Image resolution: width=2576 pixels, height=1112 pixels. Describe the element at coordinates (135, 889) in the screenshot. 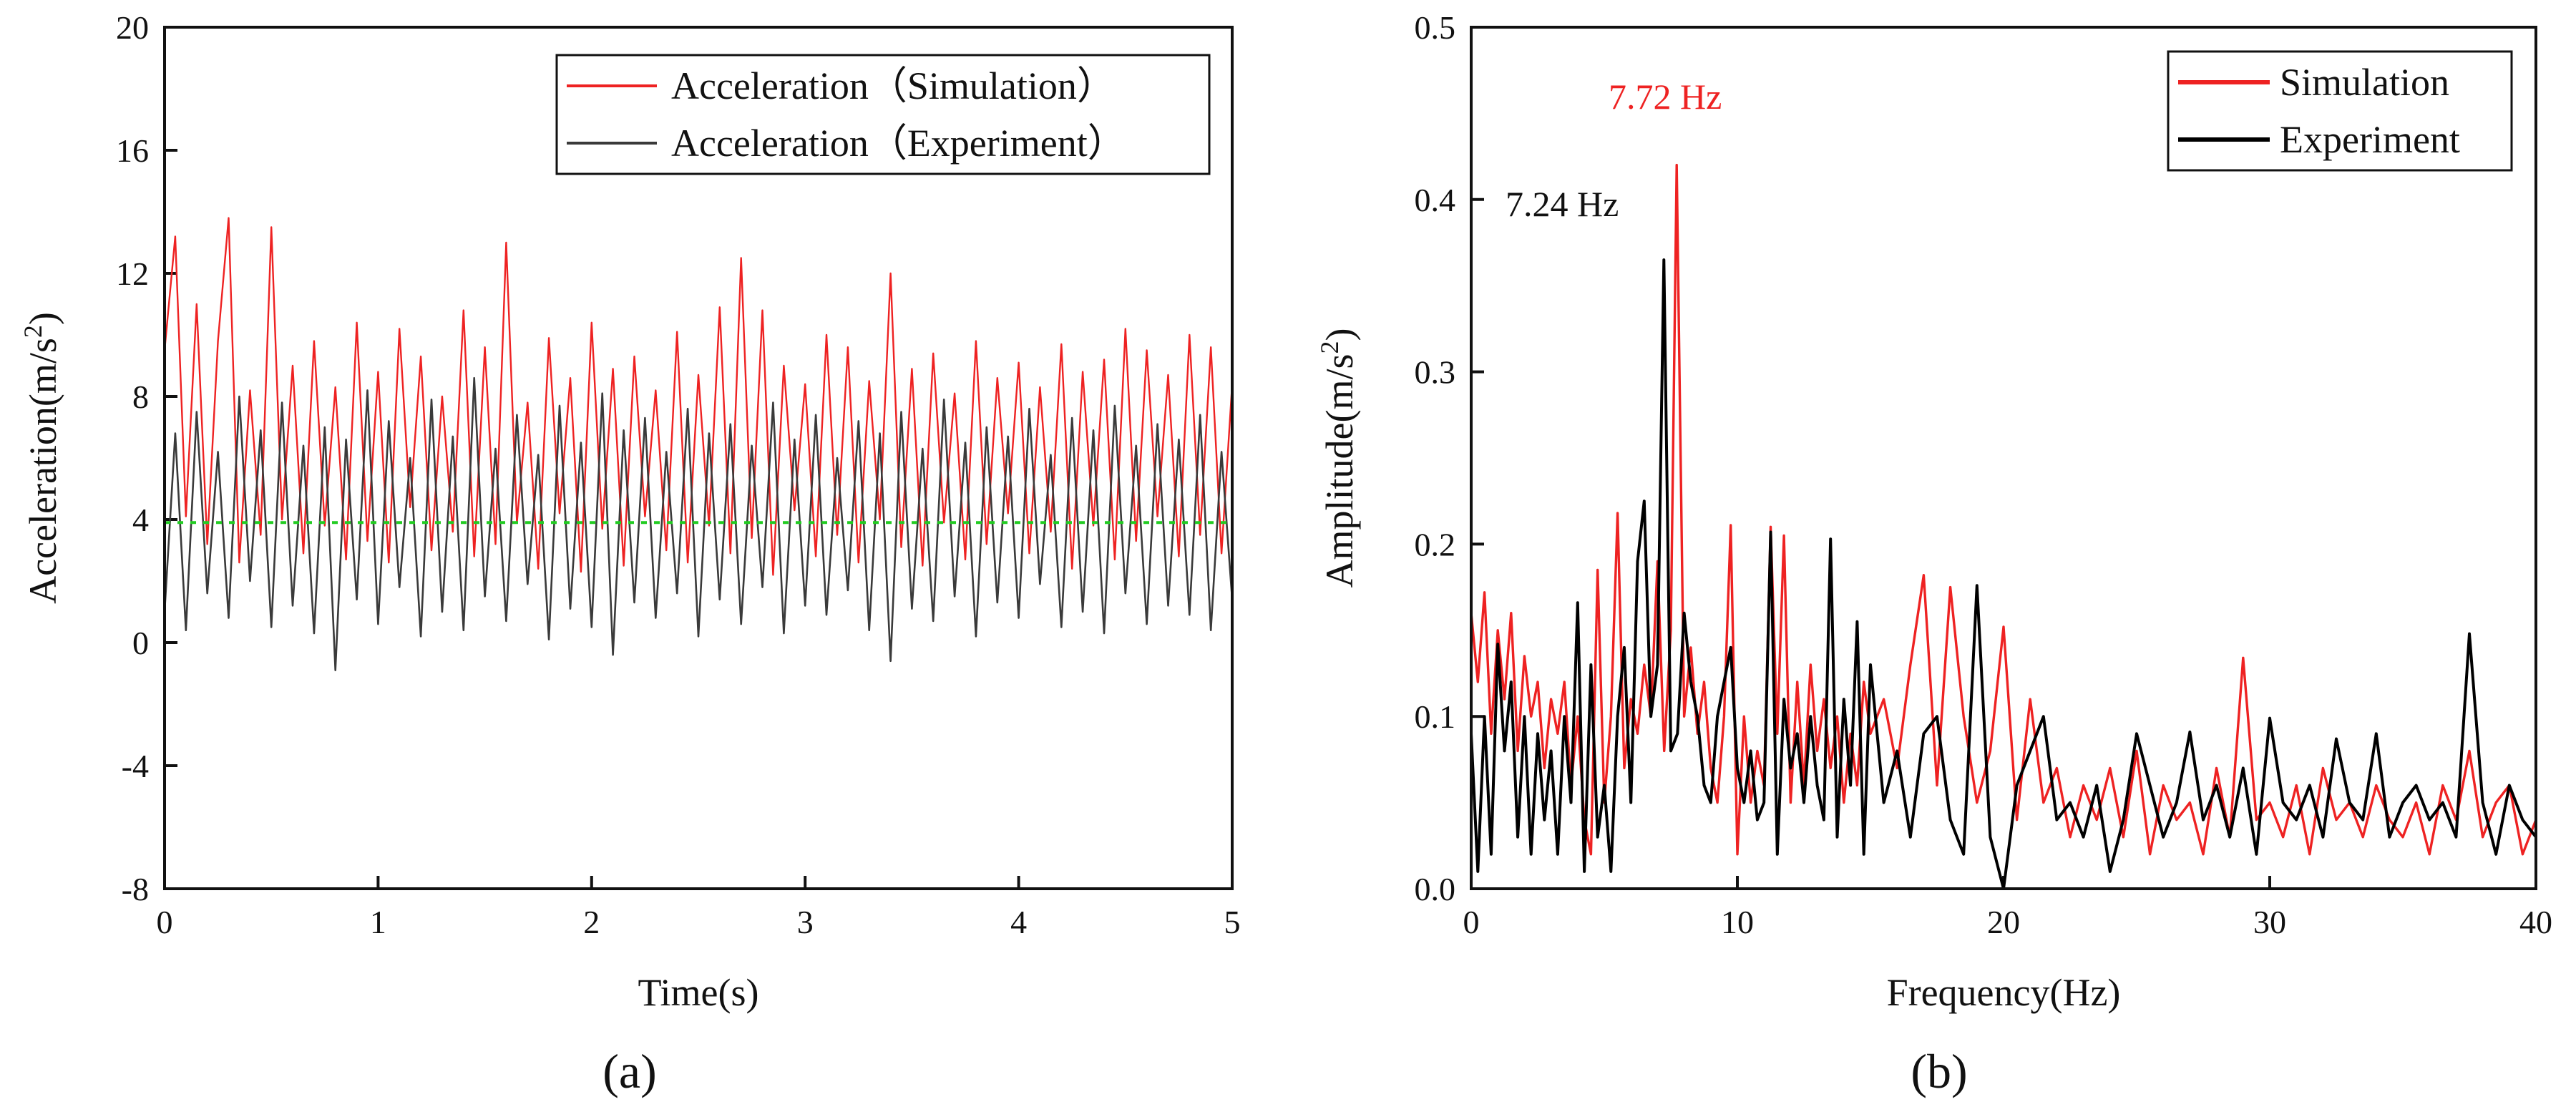

I see `chart-a-ytick-label: -8` at that location.